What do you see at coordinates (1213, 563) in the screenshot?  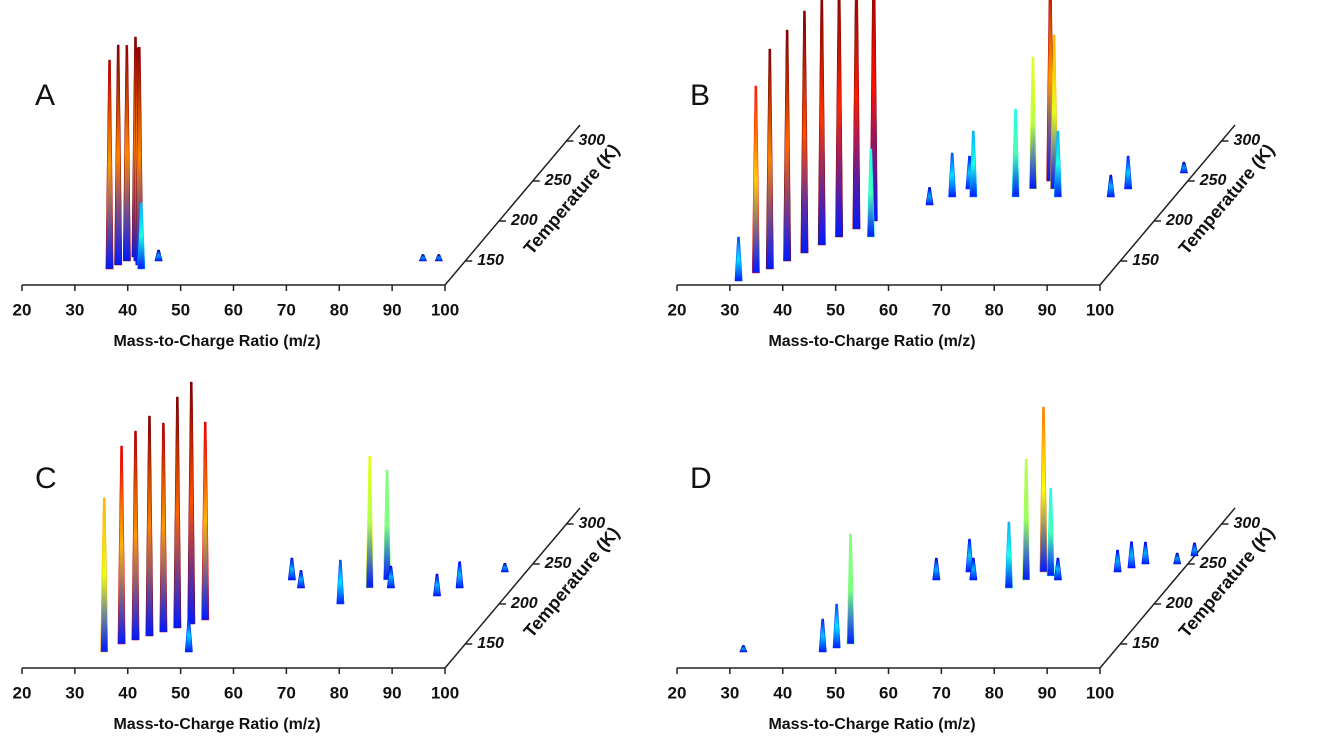 I see `y-tick-label: 250` at bounding box center [1213, 563].